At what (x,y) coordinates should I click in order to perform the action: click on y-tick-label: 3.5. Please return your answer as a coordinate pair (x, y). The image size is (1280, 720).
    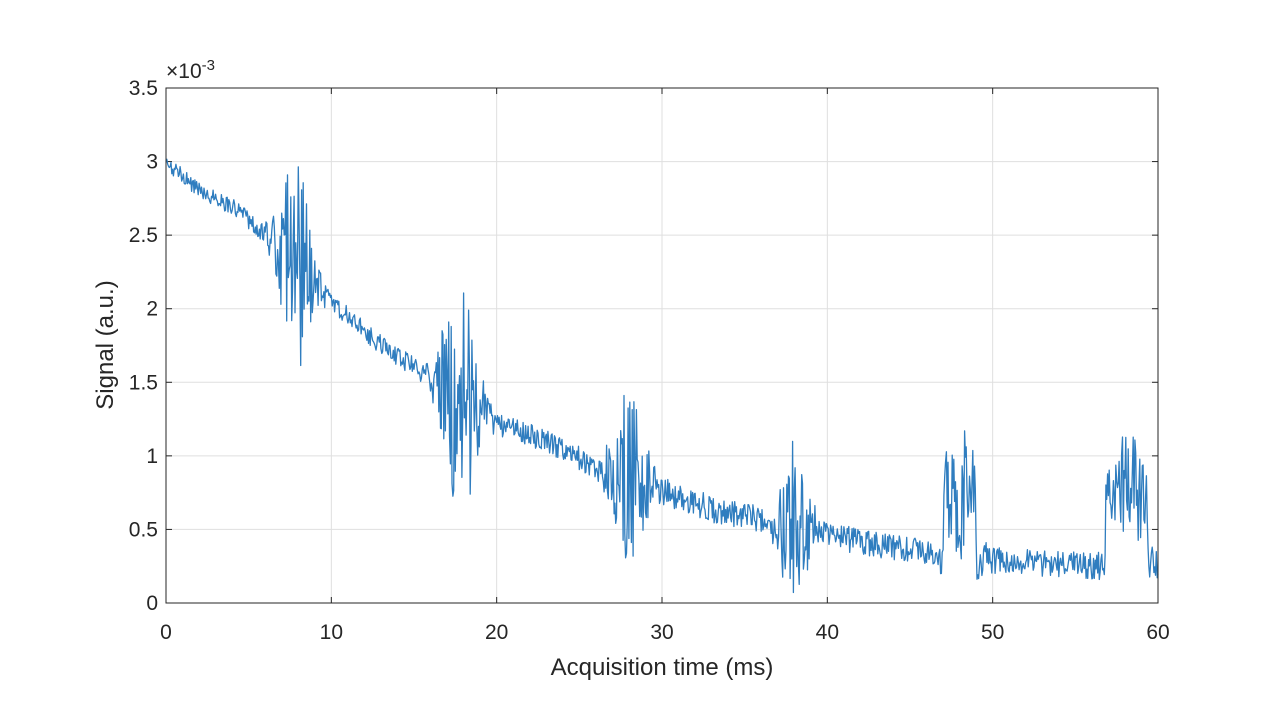
    Looking at the image, I should click on (143, 88).